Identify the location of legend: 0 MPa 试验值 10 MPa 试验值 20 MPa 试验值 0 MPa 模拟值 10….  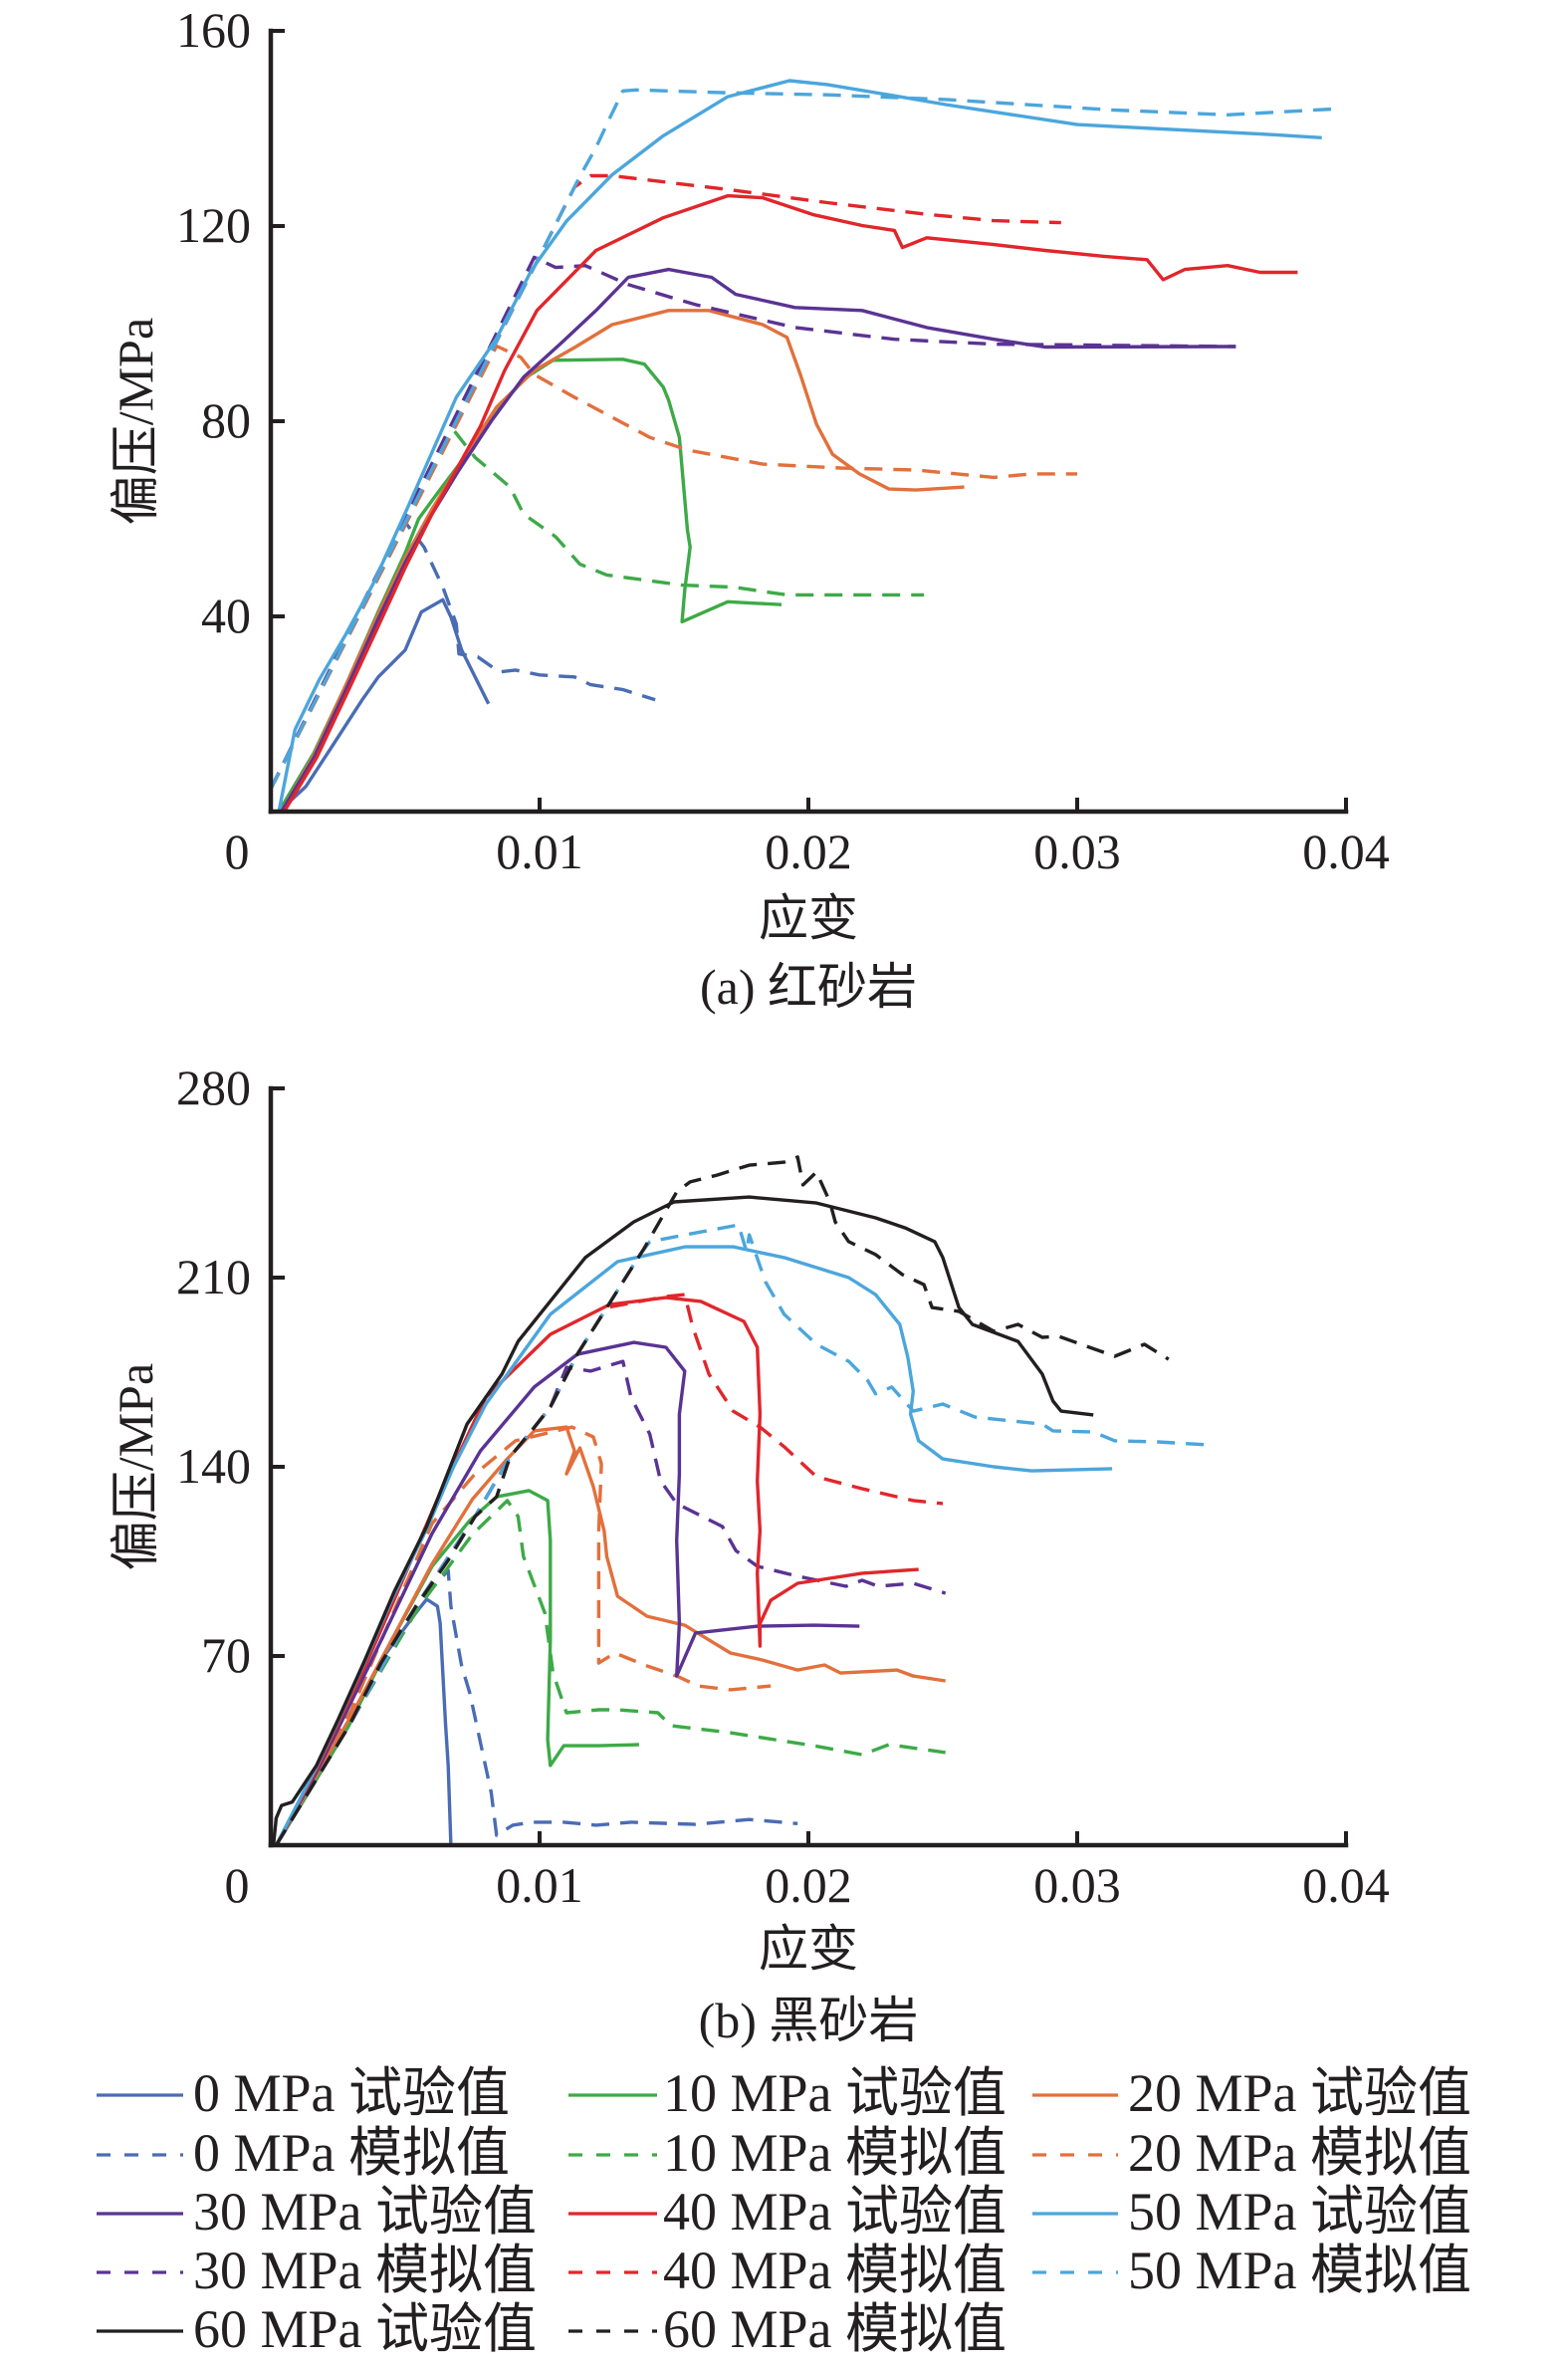
(784, 2211).